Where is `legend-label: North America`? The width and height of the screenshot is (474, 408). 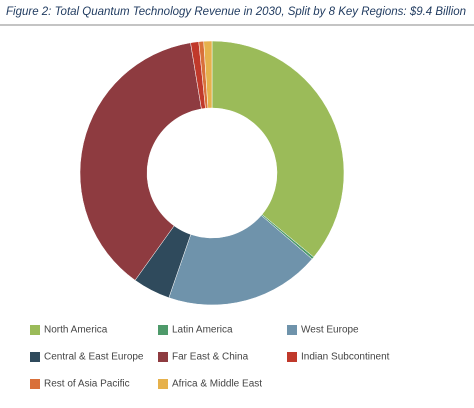 legend-label: North America is located at coordinates (76, 330).